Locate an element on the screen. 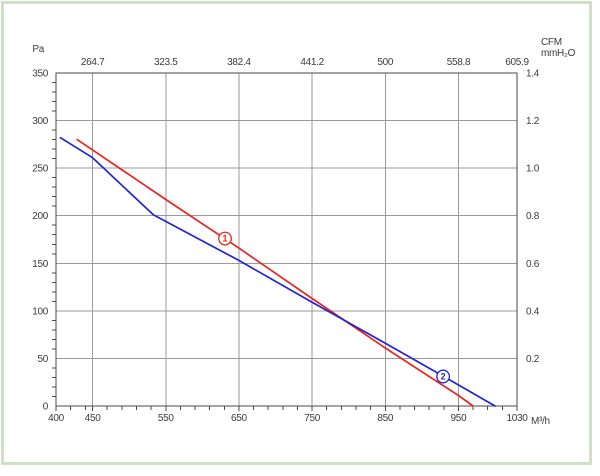 The width and height of the screenshot is (600, 476). y-axis-left-tick-label: 300 is located at coordinates (40, 121).